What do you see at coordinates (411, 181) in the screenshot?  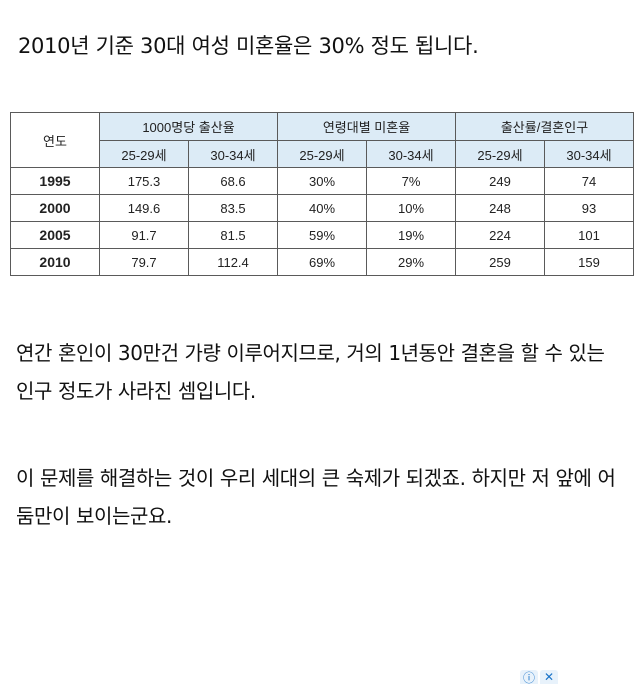 I see `table-cell: 7%` at bounding box center [411, 181].